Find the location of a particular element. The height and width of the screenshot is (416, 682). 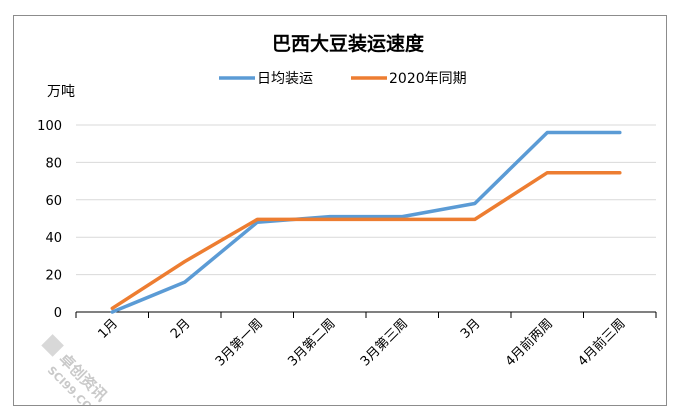

legend-label-0: 日均装运 is located at coordinates (285, 79).